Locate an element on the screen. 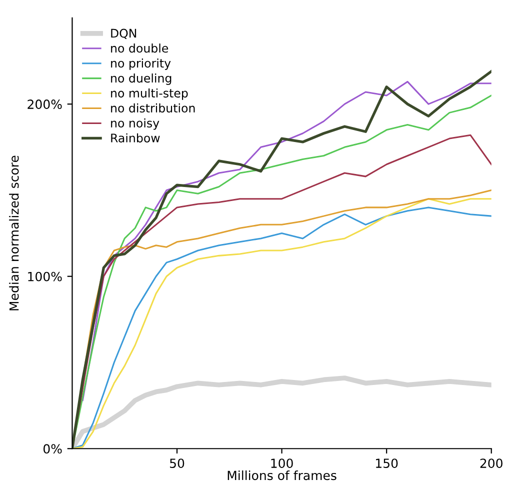 This screenshot has height=485, width=505. legend-label: no double is located at coordinates (139, 48).